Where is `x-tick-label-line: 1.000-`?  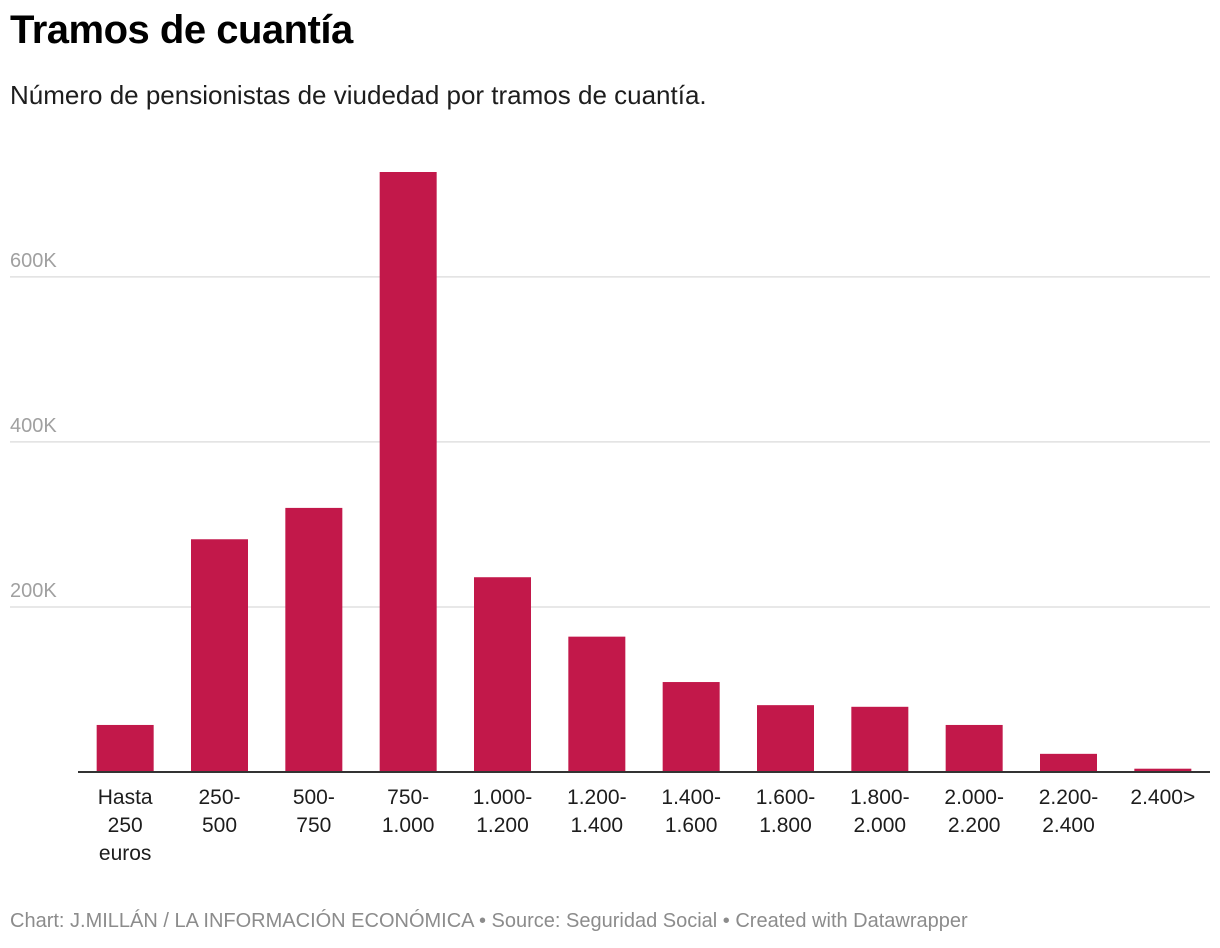 x-tick-label-line: 1.000- is located at coordinates (503, 797).